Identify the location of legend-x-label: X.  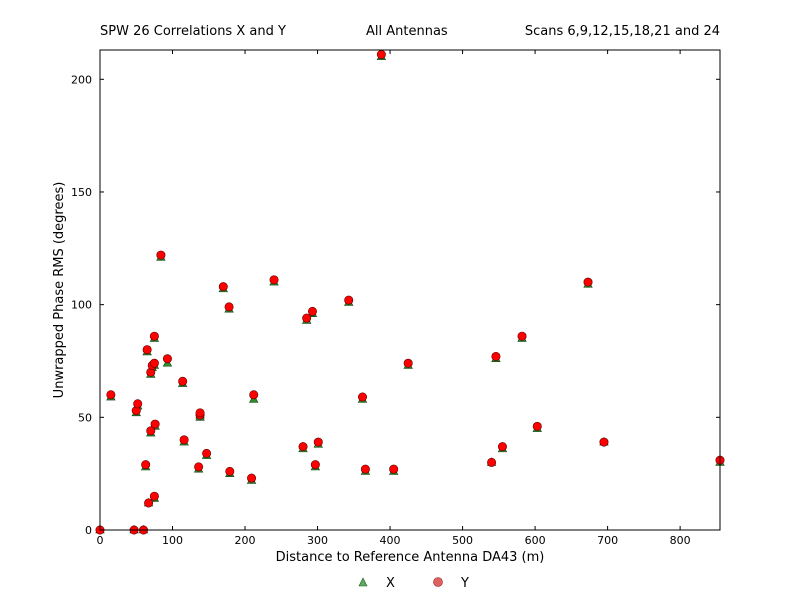
(390, 583).